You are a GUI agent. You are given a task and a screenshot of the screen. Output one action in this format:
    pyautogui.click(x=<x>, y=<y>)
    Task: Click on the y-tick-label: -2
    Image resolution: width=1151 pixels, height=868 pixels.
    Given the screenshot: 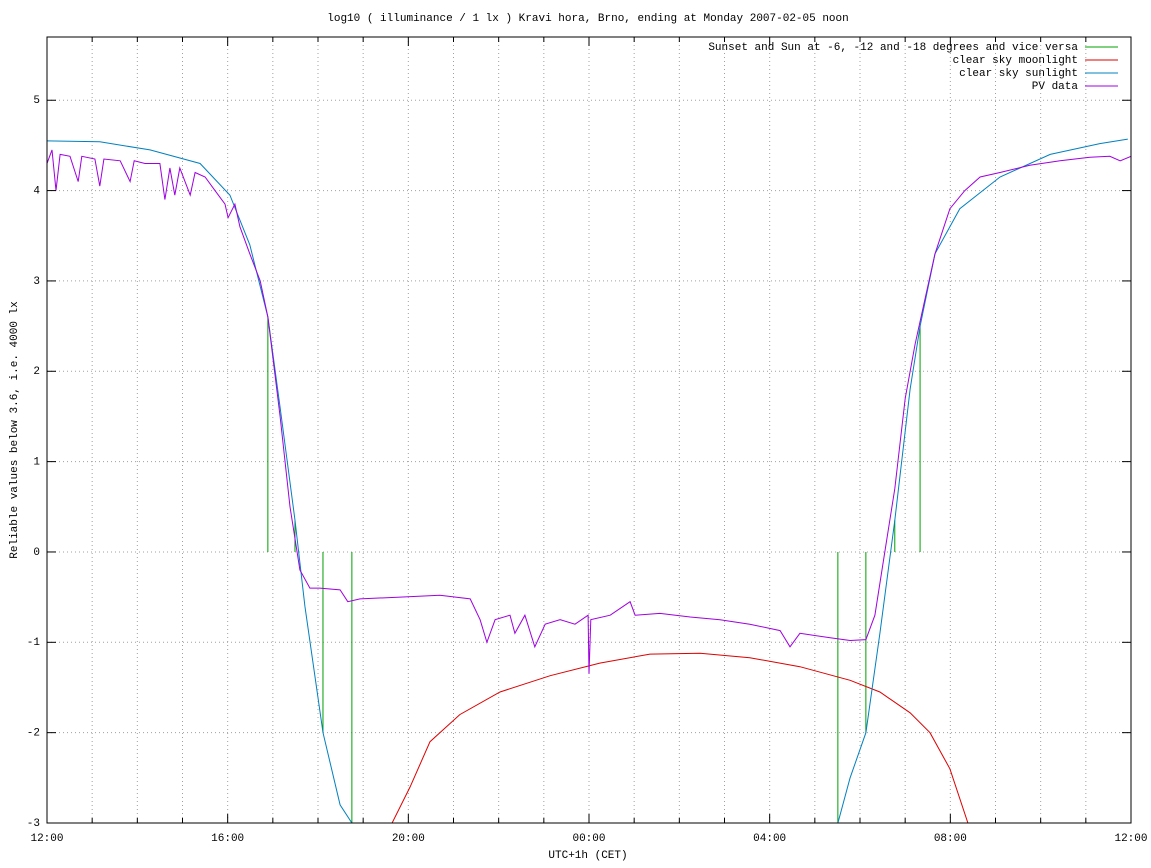 What is the action you would take?
    pyautogui.click(x=33, y=734)
    